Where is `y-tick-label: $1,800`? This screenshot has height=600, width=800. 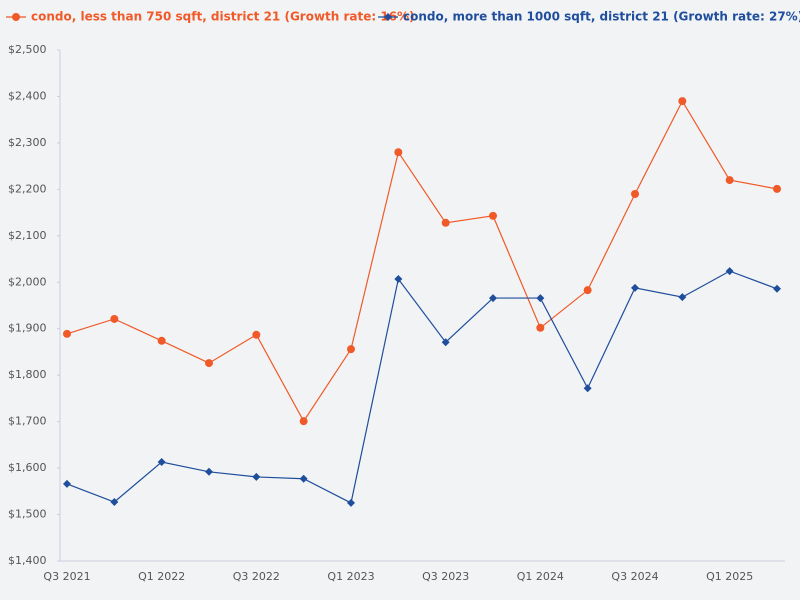
y-tick-label: $1,800 is located at coordinates (27, 374).